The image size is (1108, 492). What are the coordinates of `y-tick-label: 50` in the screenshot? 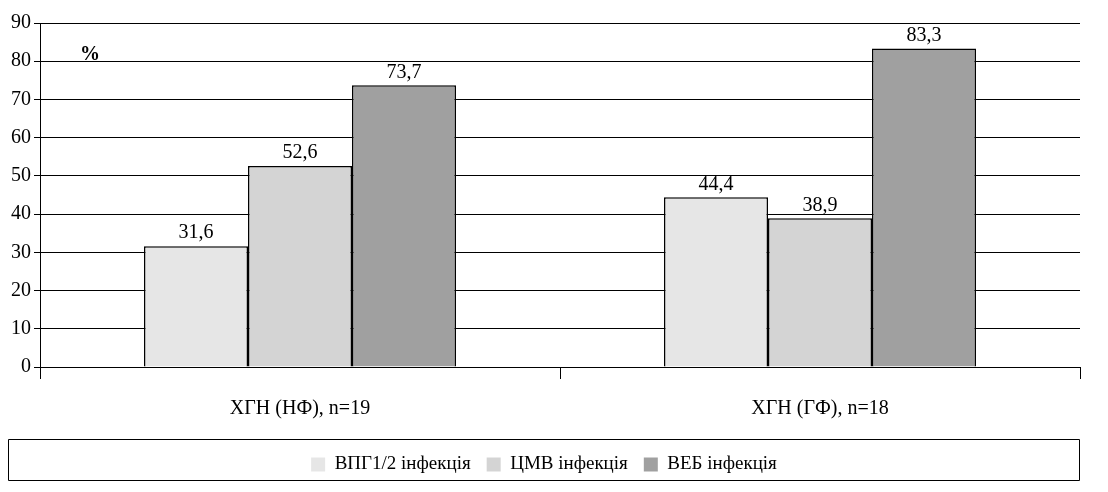 It's located at (21, 174).